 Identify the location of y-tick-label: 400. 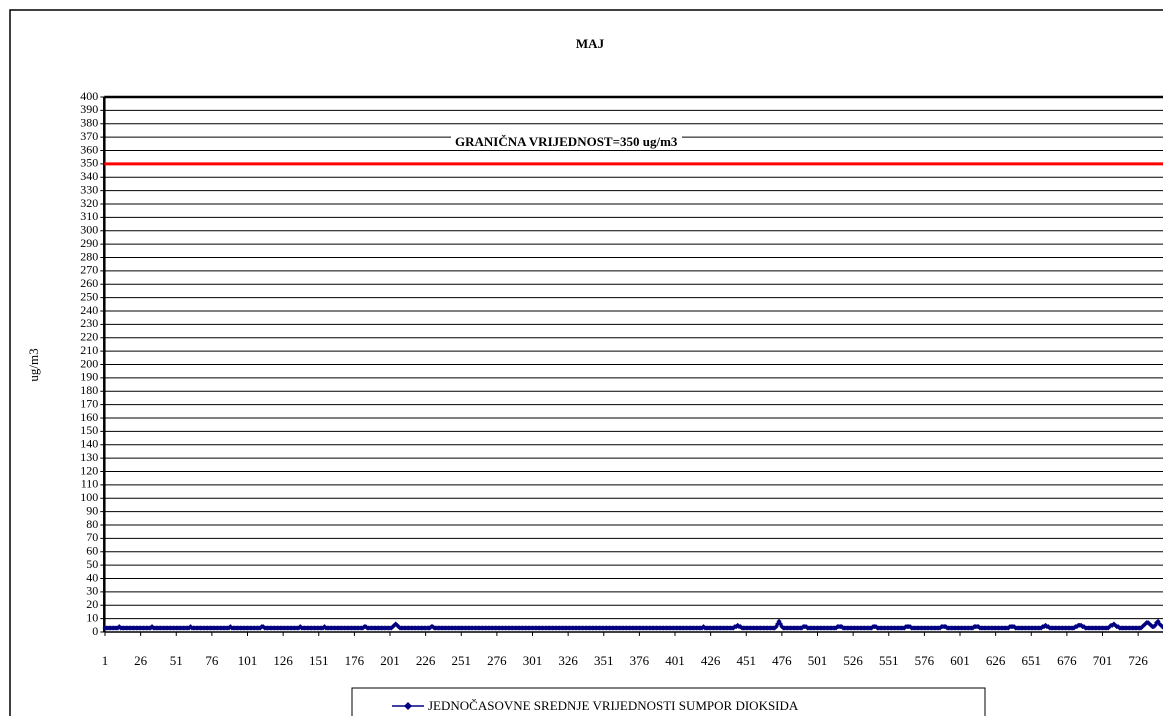
(89, 96).